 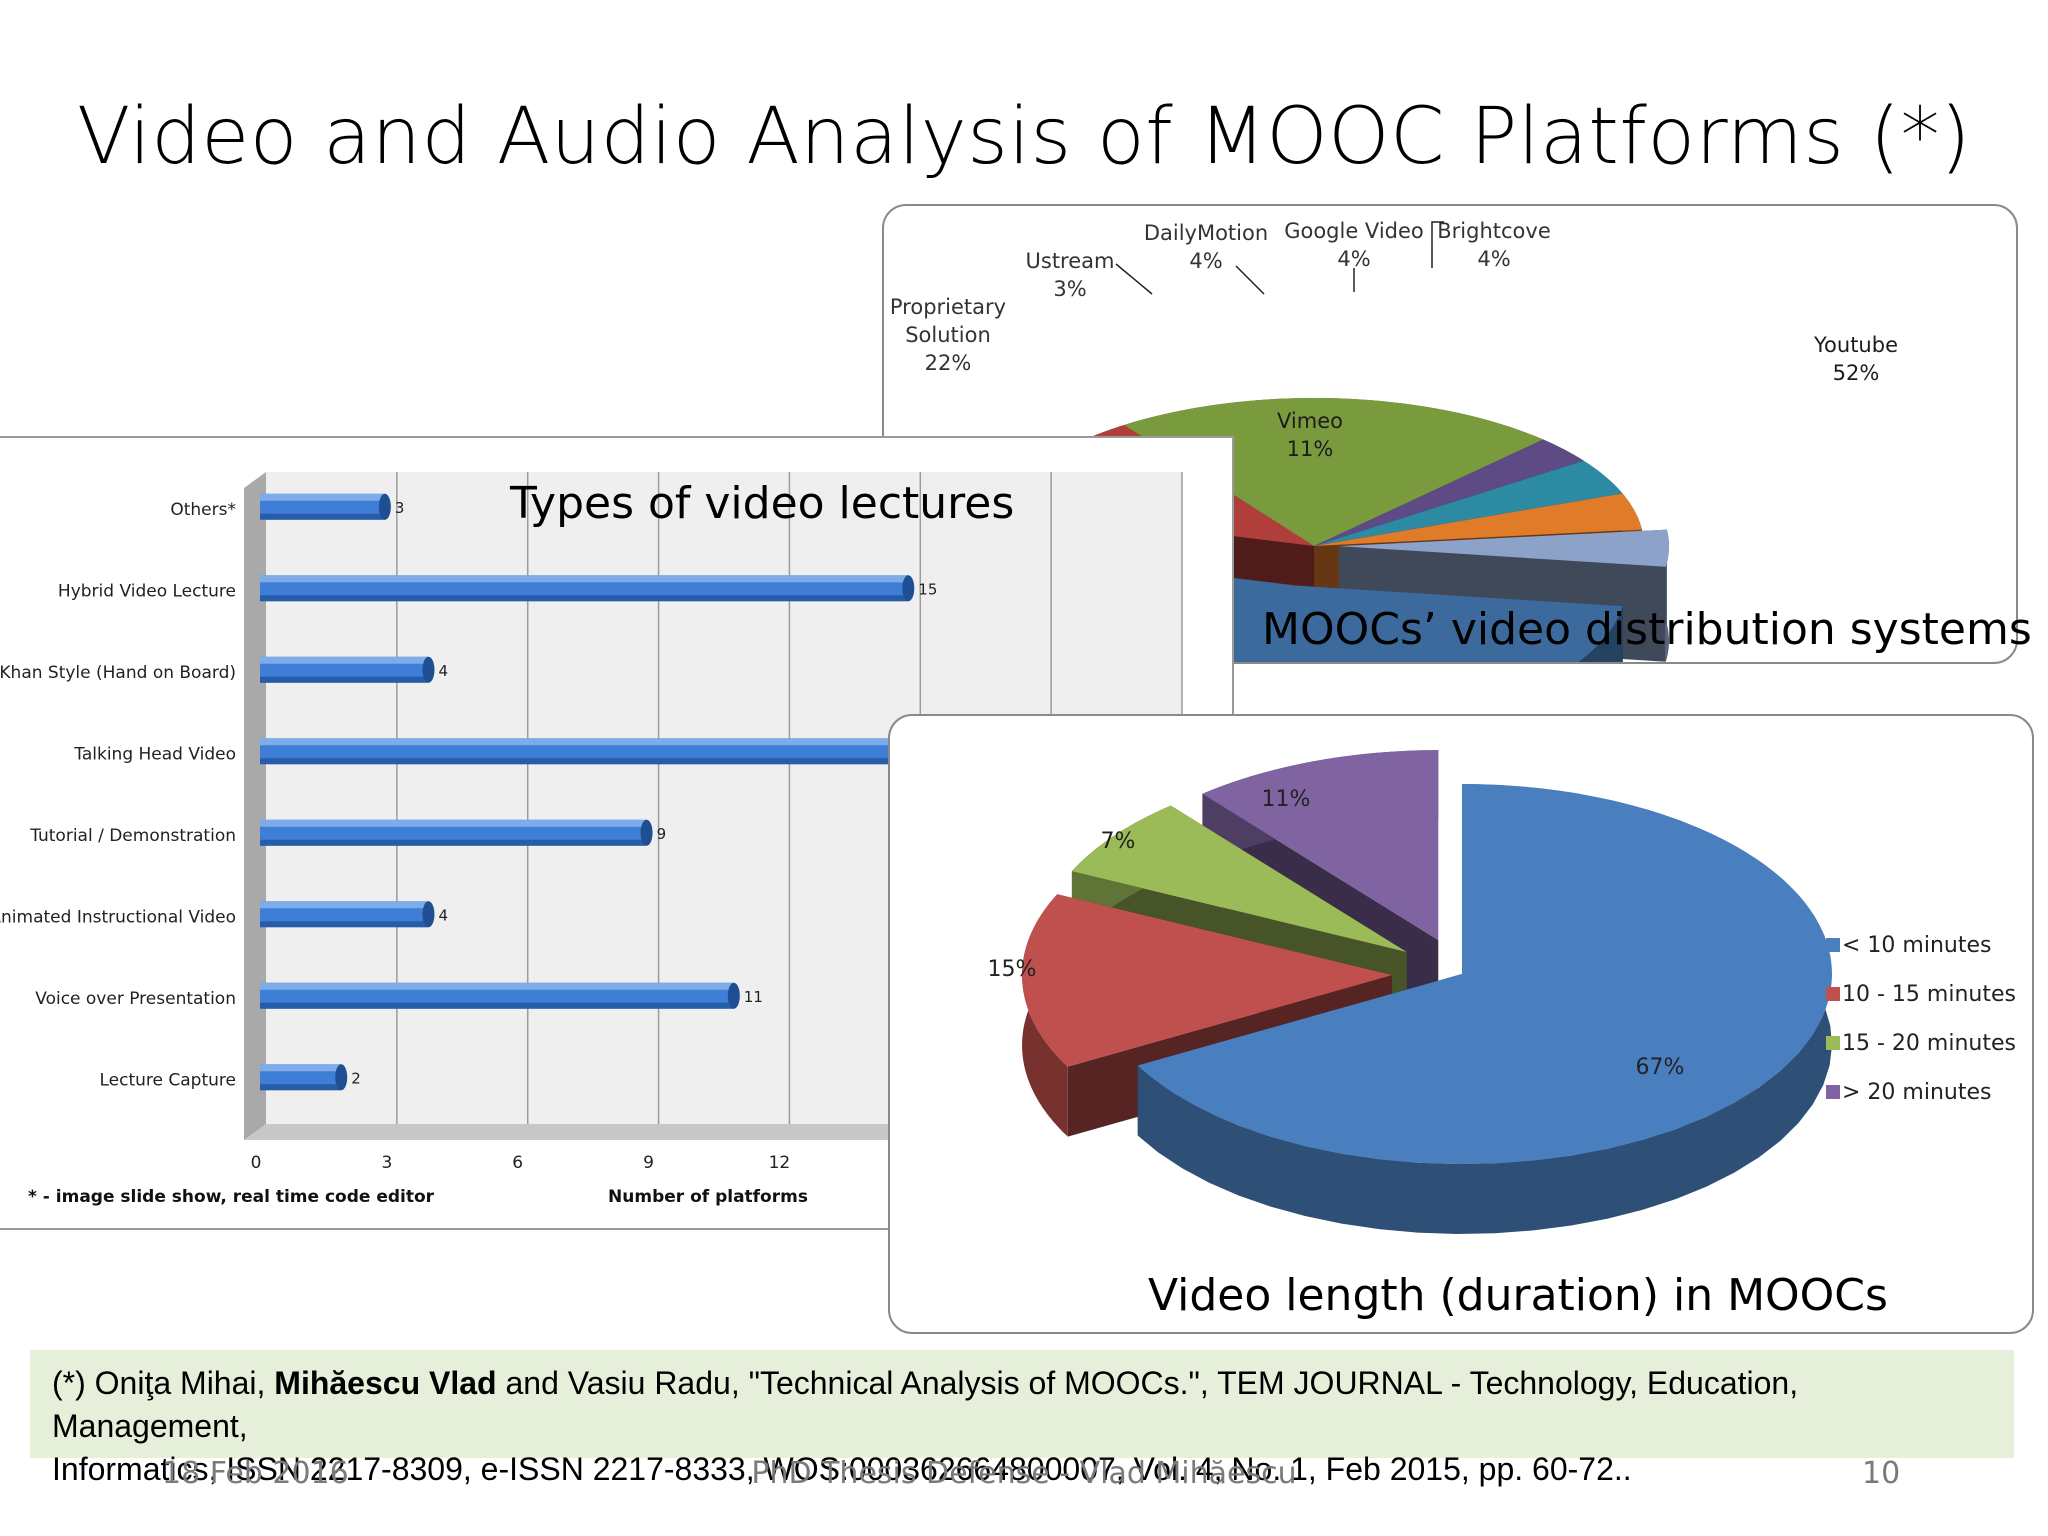 What do you see at coordinates (384, 506) in the screenshot?
I see `bar-cap-others` at bounding box center [384, 506].